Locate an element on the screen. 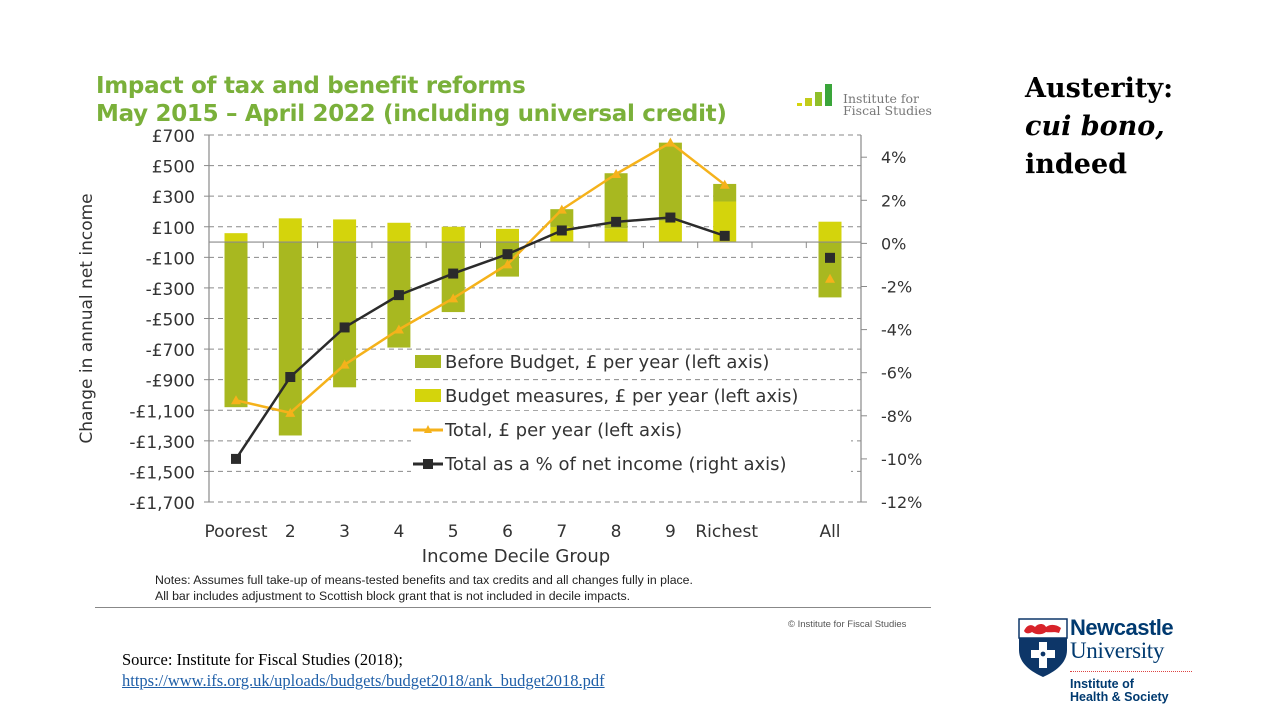 The height and width of the screenshot is (720, 1280). institute-name-line2: Health & Society is located at coordinates (1119, 697).